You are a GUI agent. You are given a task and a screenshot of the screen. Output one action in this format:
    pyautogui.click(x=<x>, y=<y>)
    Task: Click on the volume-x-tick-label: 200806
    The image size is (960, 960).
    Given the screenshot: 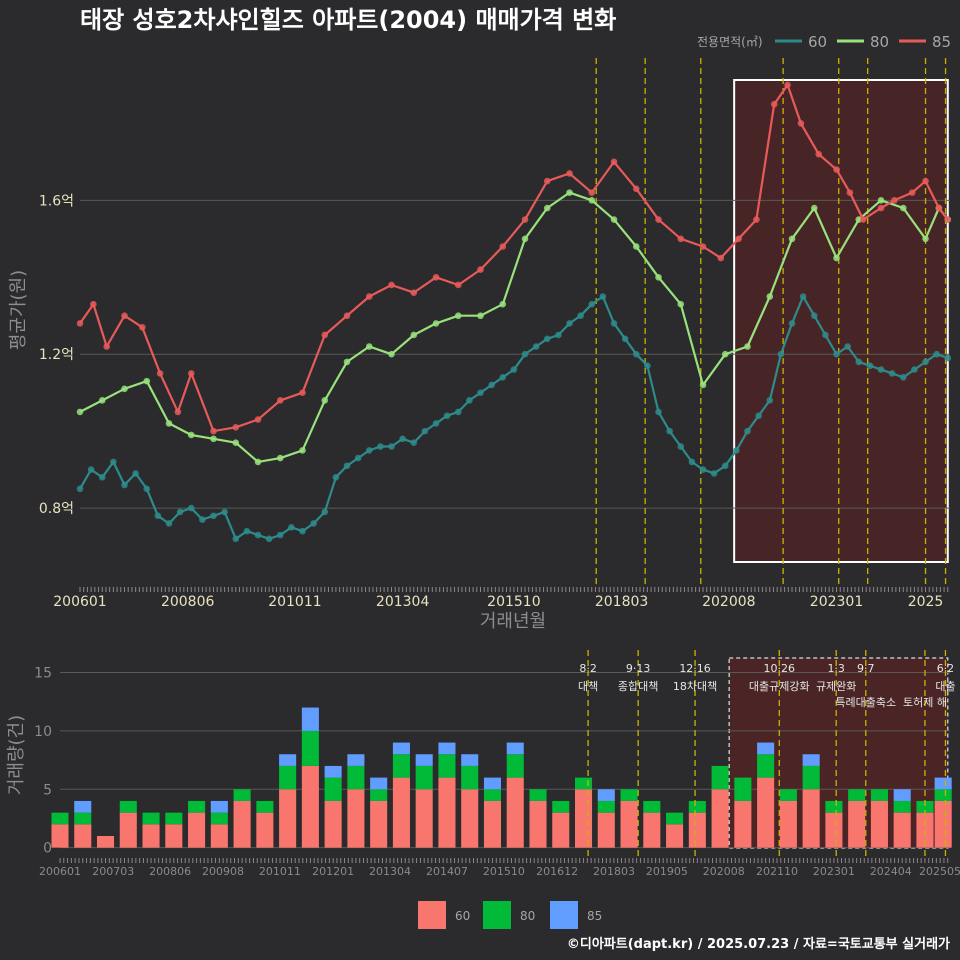 What is the action you would take?
    pyautogui.click(x=170, y=871)
    